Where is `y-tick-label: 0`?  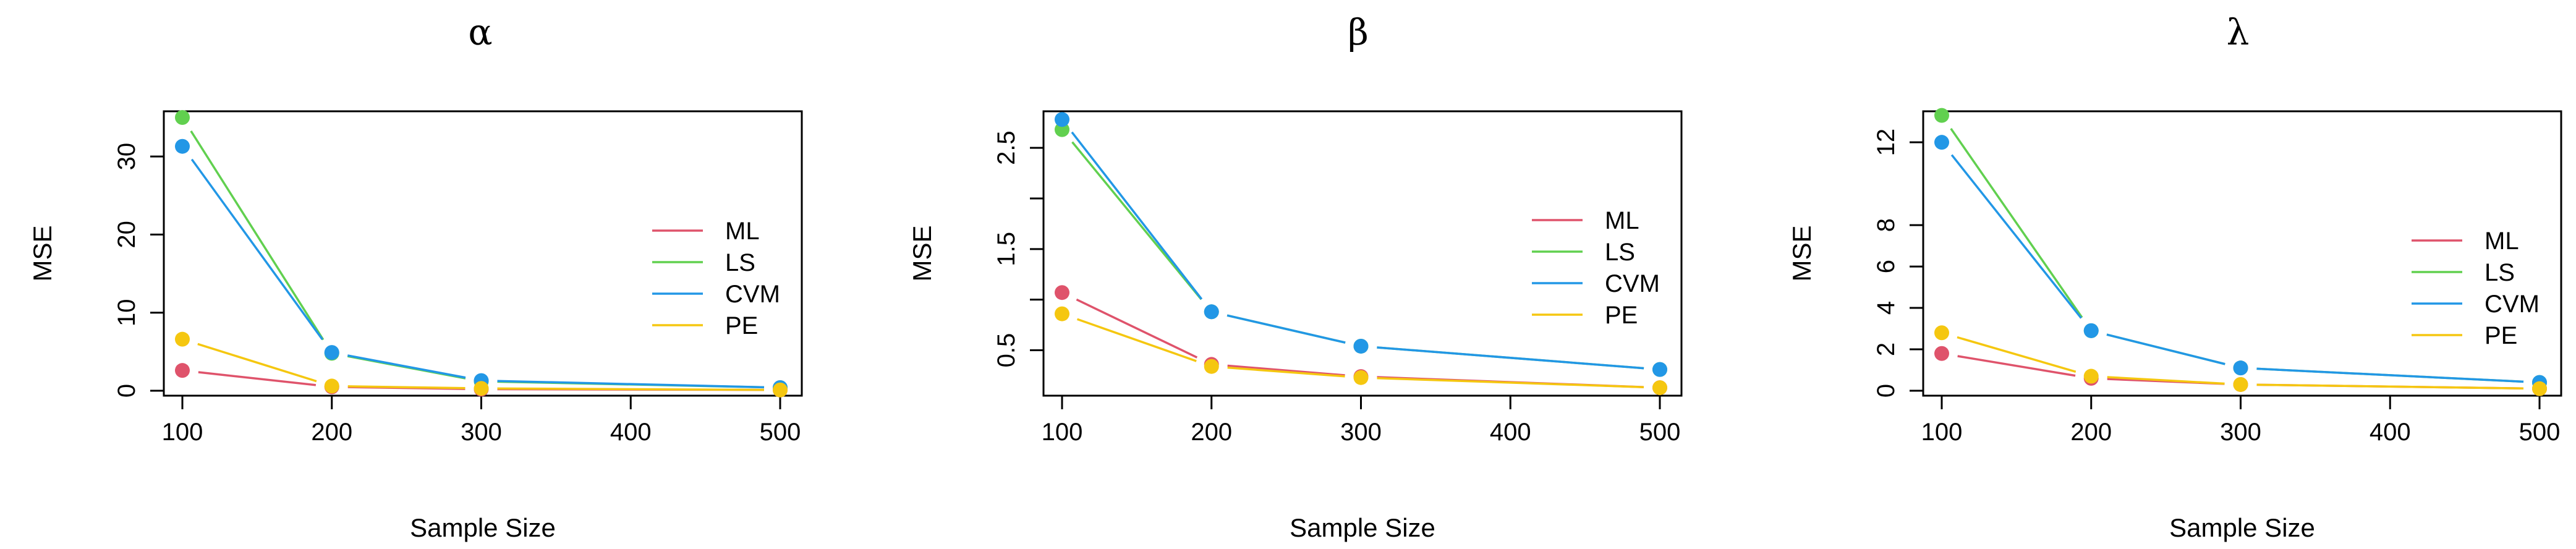
y-tick-label: 0 is located at coordinates (126, 391).